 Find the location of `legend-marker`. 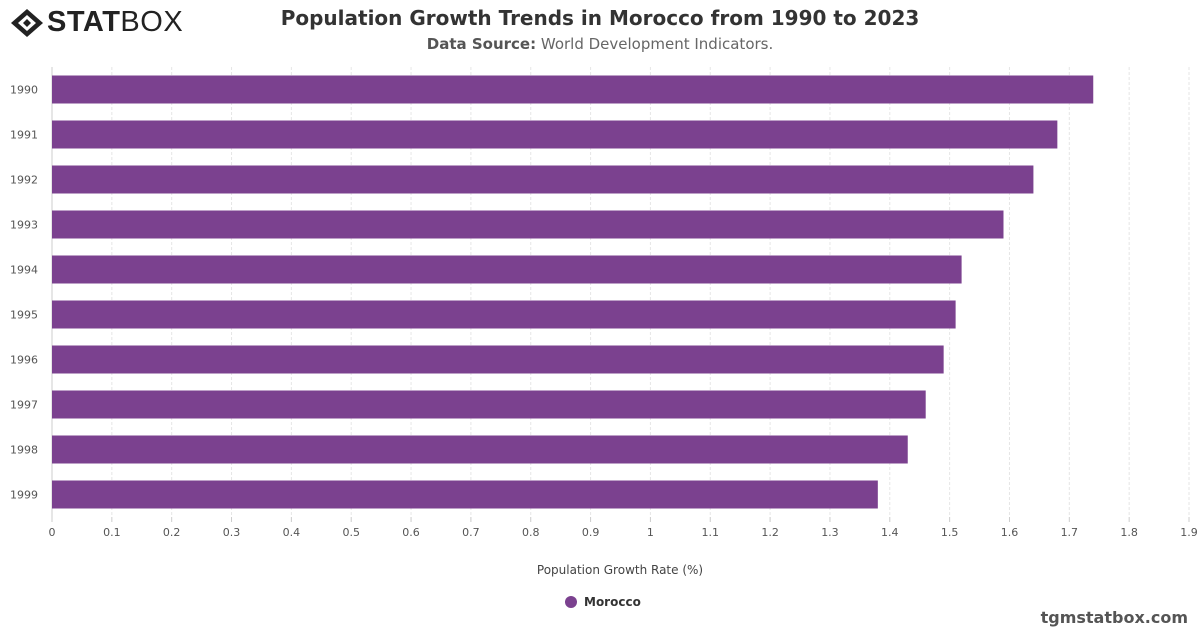

legend-marker is located at coordinates (571, 602).